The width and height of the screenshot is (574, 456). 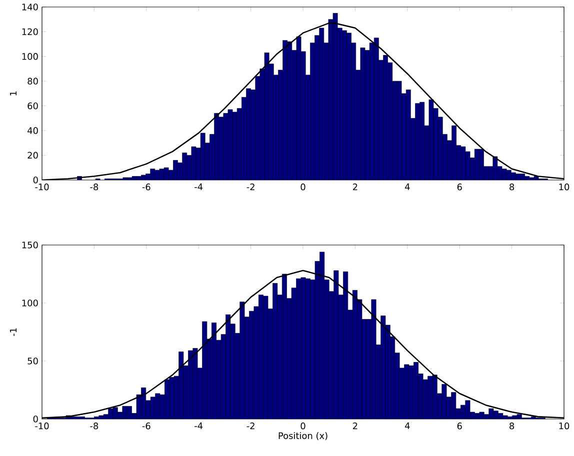 I want to click on y-tick-label: 60, so click(x=33, y=106).